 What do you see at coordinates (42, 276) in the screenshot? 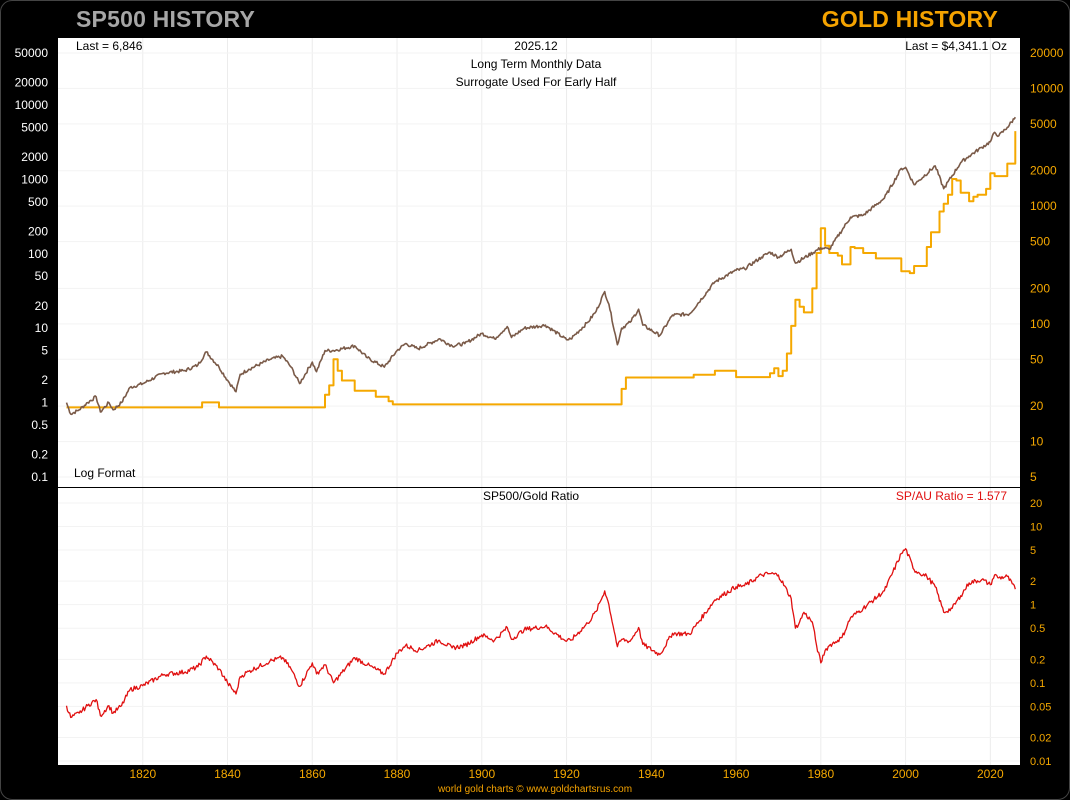
I see `left-axis-tick-50: 50` at bounding box center [42, 276].